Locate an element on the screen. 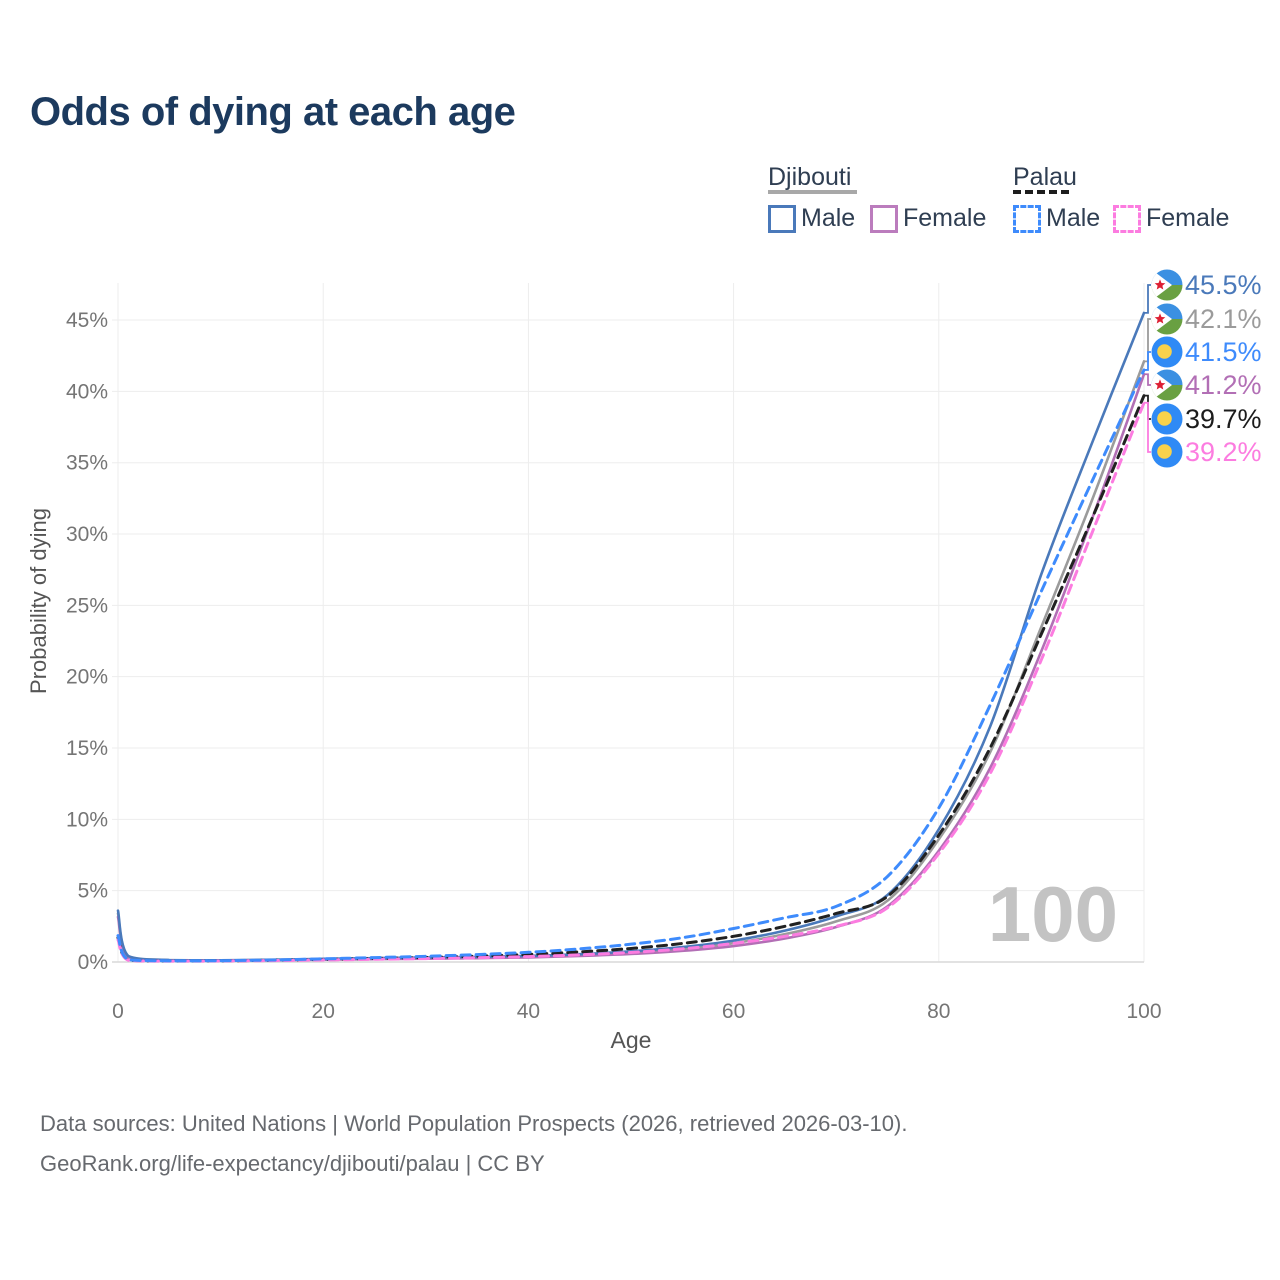 The height and width of the screenshot is (1280, 1280). x-tick-label: 0 is located at coordinates (118, 1011).